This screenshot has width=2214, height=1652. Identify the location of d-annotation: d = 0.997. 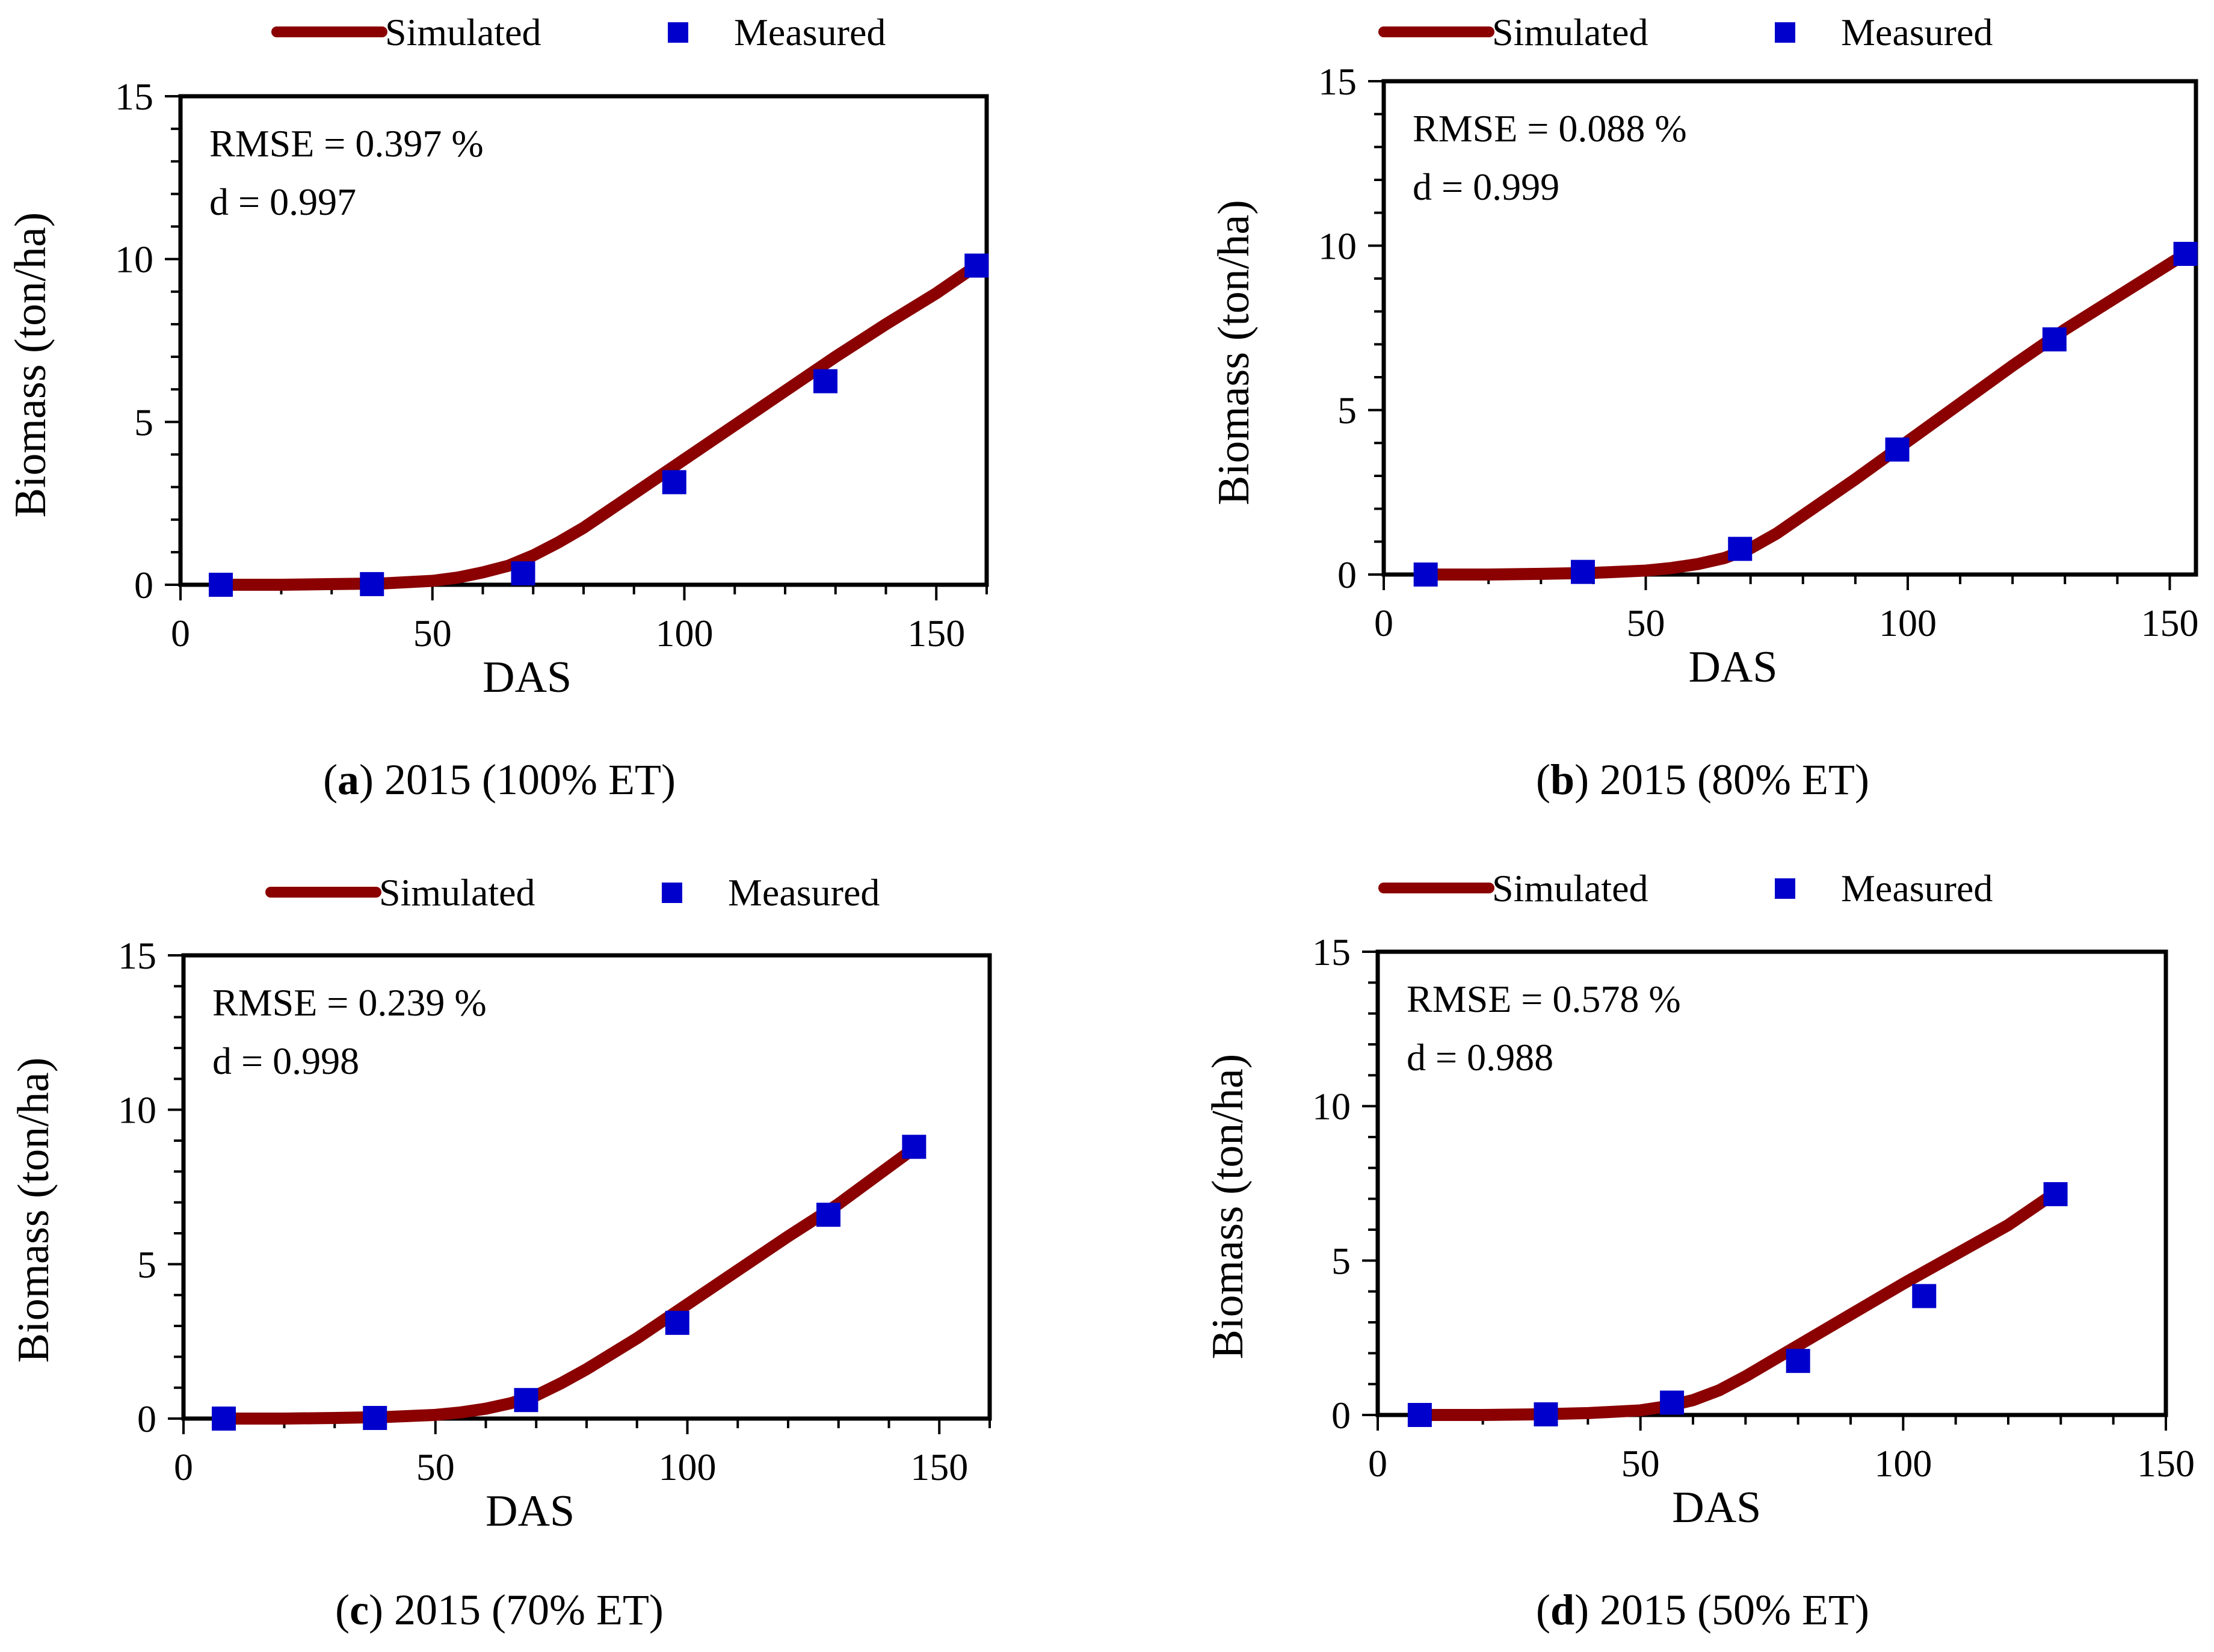
(282, 201).